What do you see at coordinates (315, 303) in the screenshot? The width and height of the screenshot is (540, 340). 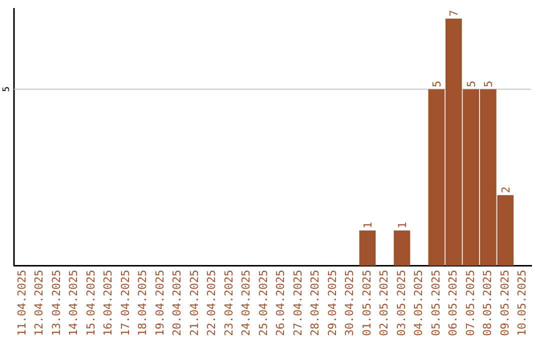 I see `x-tick-label: 28.04.2025` at bounding box center [315, 303].